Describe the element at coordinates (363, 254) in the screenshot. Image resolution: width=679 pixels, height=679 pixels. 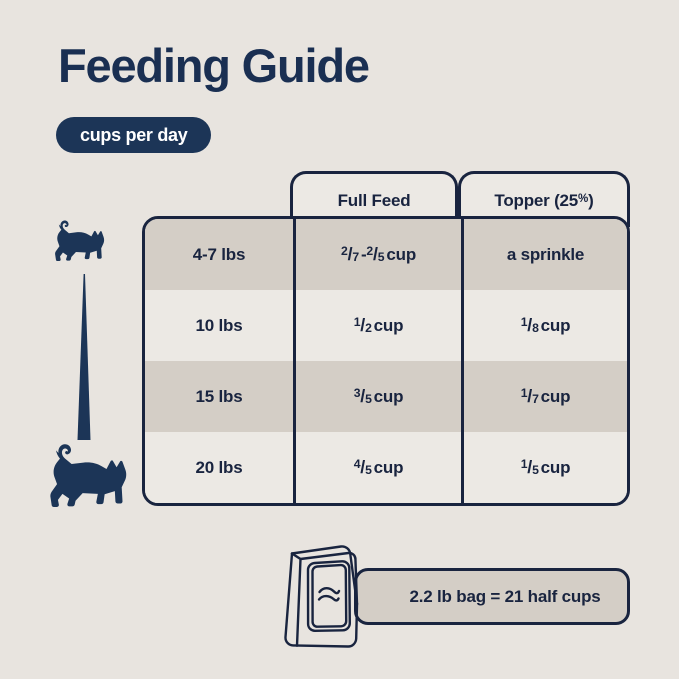
I see `range-dash: -` at that location.